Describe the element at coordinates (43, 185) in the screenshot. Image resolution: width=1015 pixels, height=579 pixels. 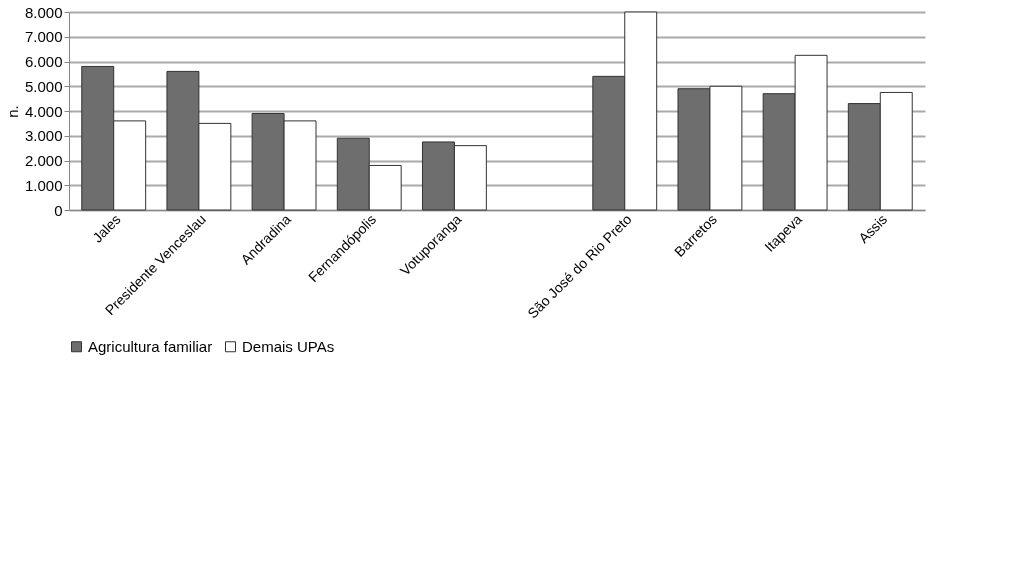
I see `y-tick-label: 1.000` at that location.